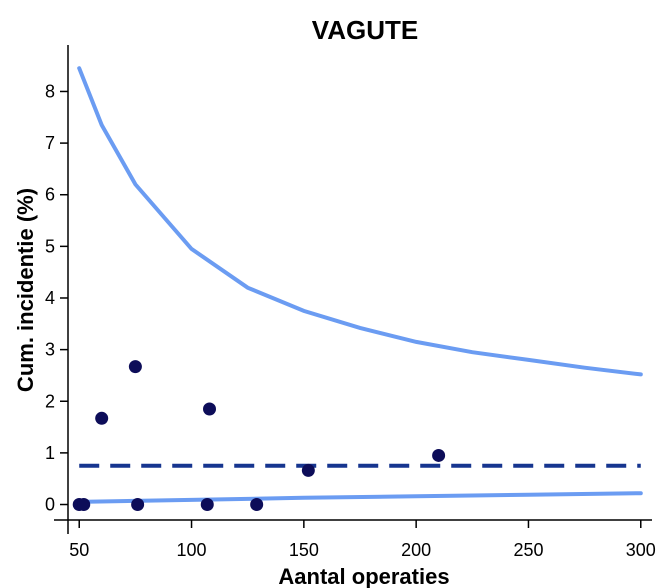  Describe the element at coordinates (365, 30) in the screenshot. I see `chart-title: VAGUTE` at that location.